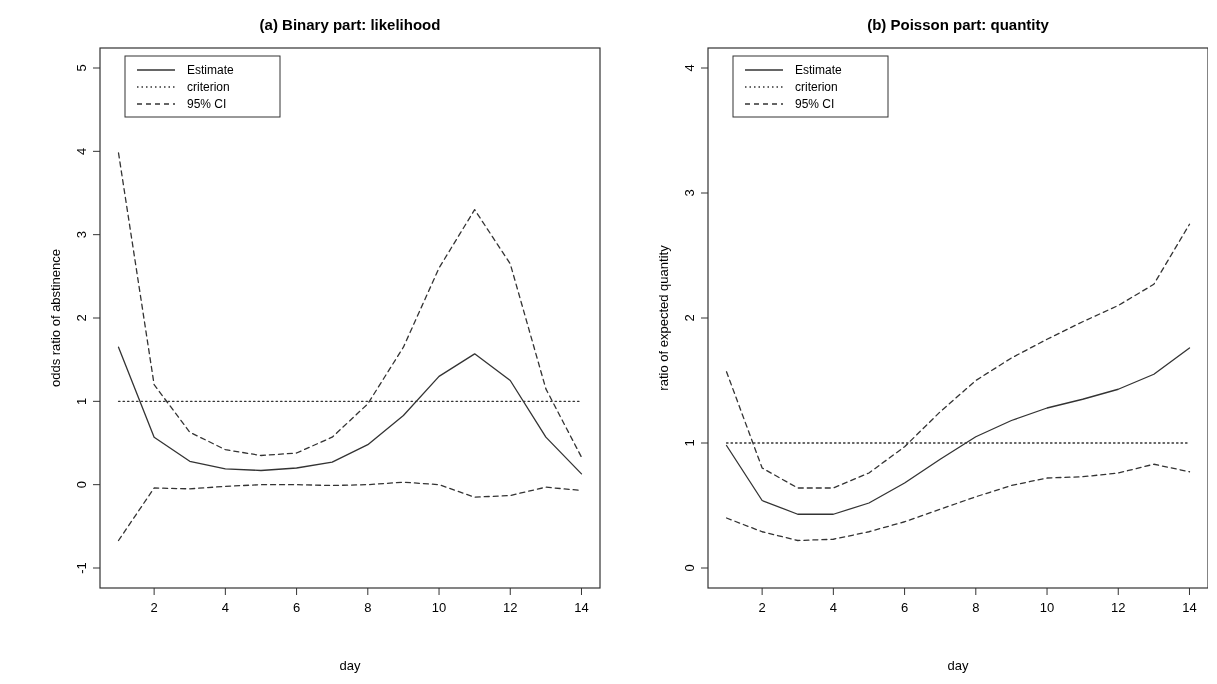 The height and width of the screenshot is (684, 1217). I want to click on y-tick-label: -1, so click(81, 568).